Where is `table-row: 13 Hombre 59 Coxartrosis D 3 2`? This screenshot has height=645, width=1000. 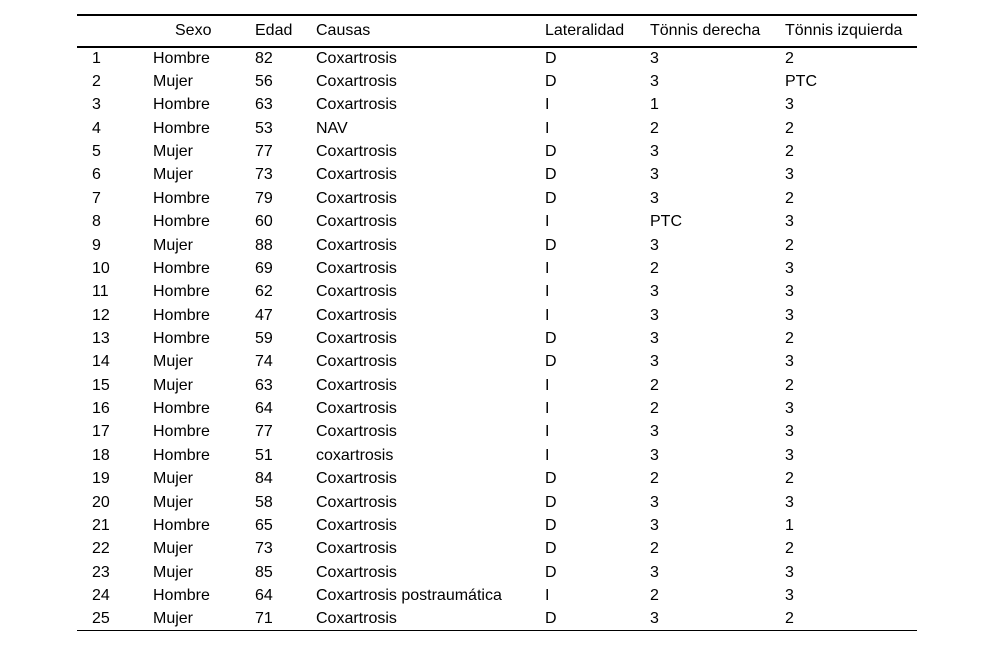 table-row: 13 Hombre 59 Coxartrosis D 3 2 is located at coordinates (497, 338).